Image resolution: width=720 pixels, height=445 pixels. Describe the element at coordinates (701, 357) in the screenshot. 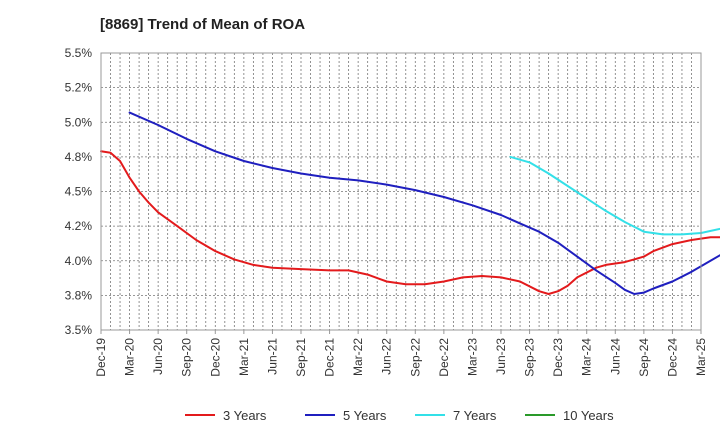

I see `x-tick-label: Mar-25` at that location.